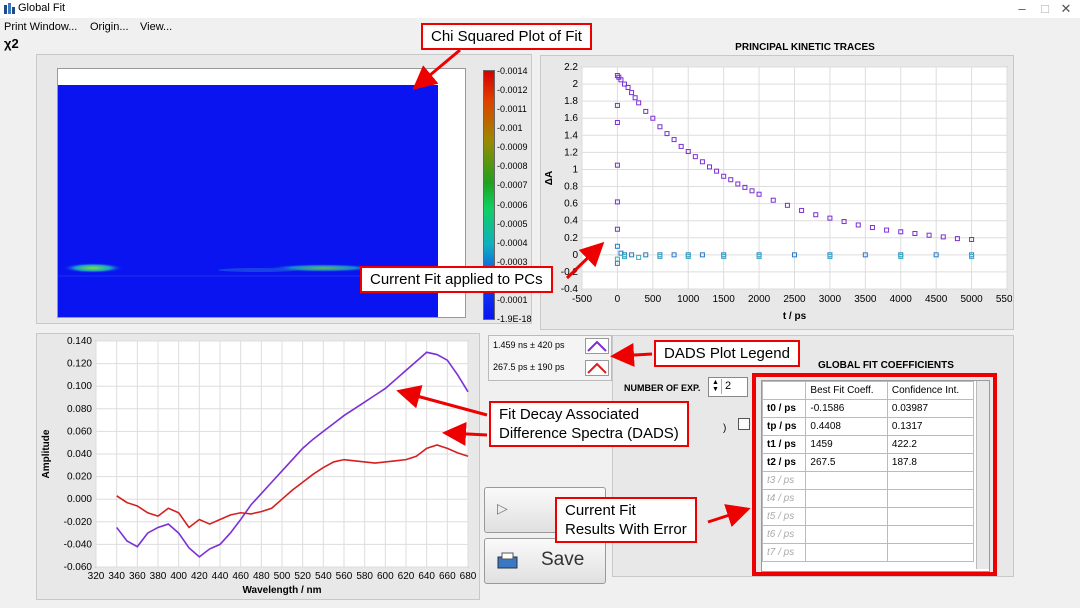 This screenshot has height=608, width=1080. Describe the element at coordinates (512, 109) in the screenshot. I see `colorbar-tick-label: -0.0011` at that location.